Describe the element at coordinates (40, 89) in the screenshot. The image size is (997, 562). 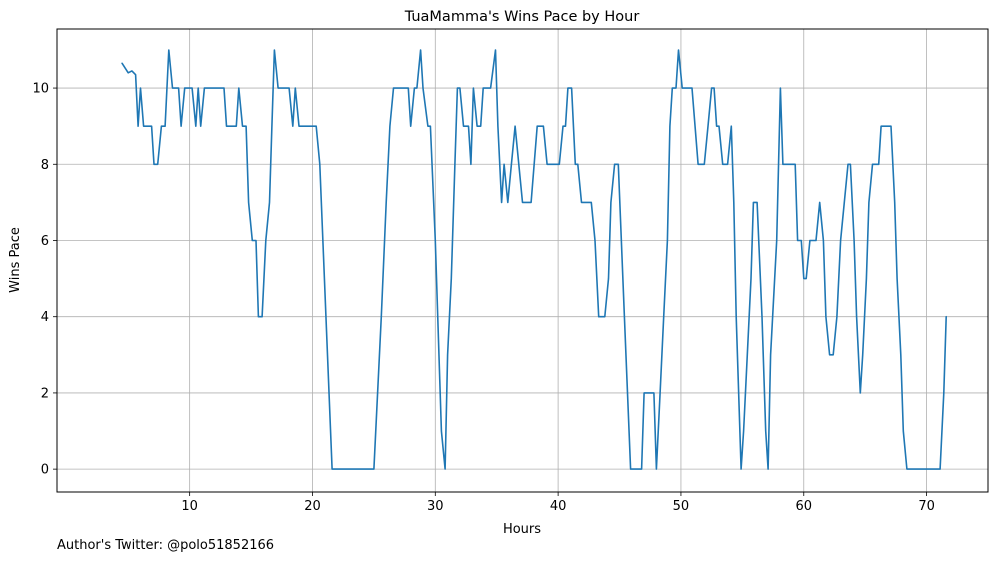
I see `y-tick-label: 10` at that location.